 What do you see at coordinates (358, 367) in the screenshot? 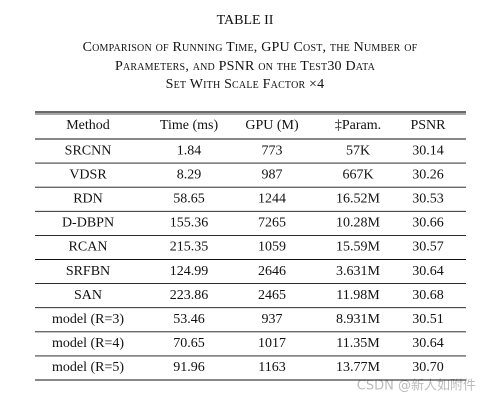
I see `cell: 13.77M` at bounding box center [358, 367].